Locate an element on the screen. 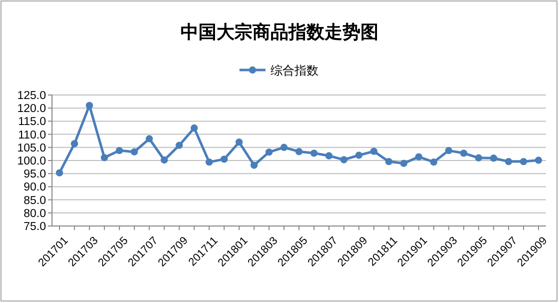  y-tick-label: 85.0 is located at coordinates (35, 200).